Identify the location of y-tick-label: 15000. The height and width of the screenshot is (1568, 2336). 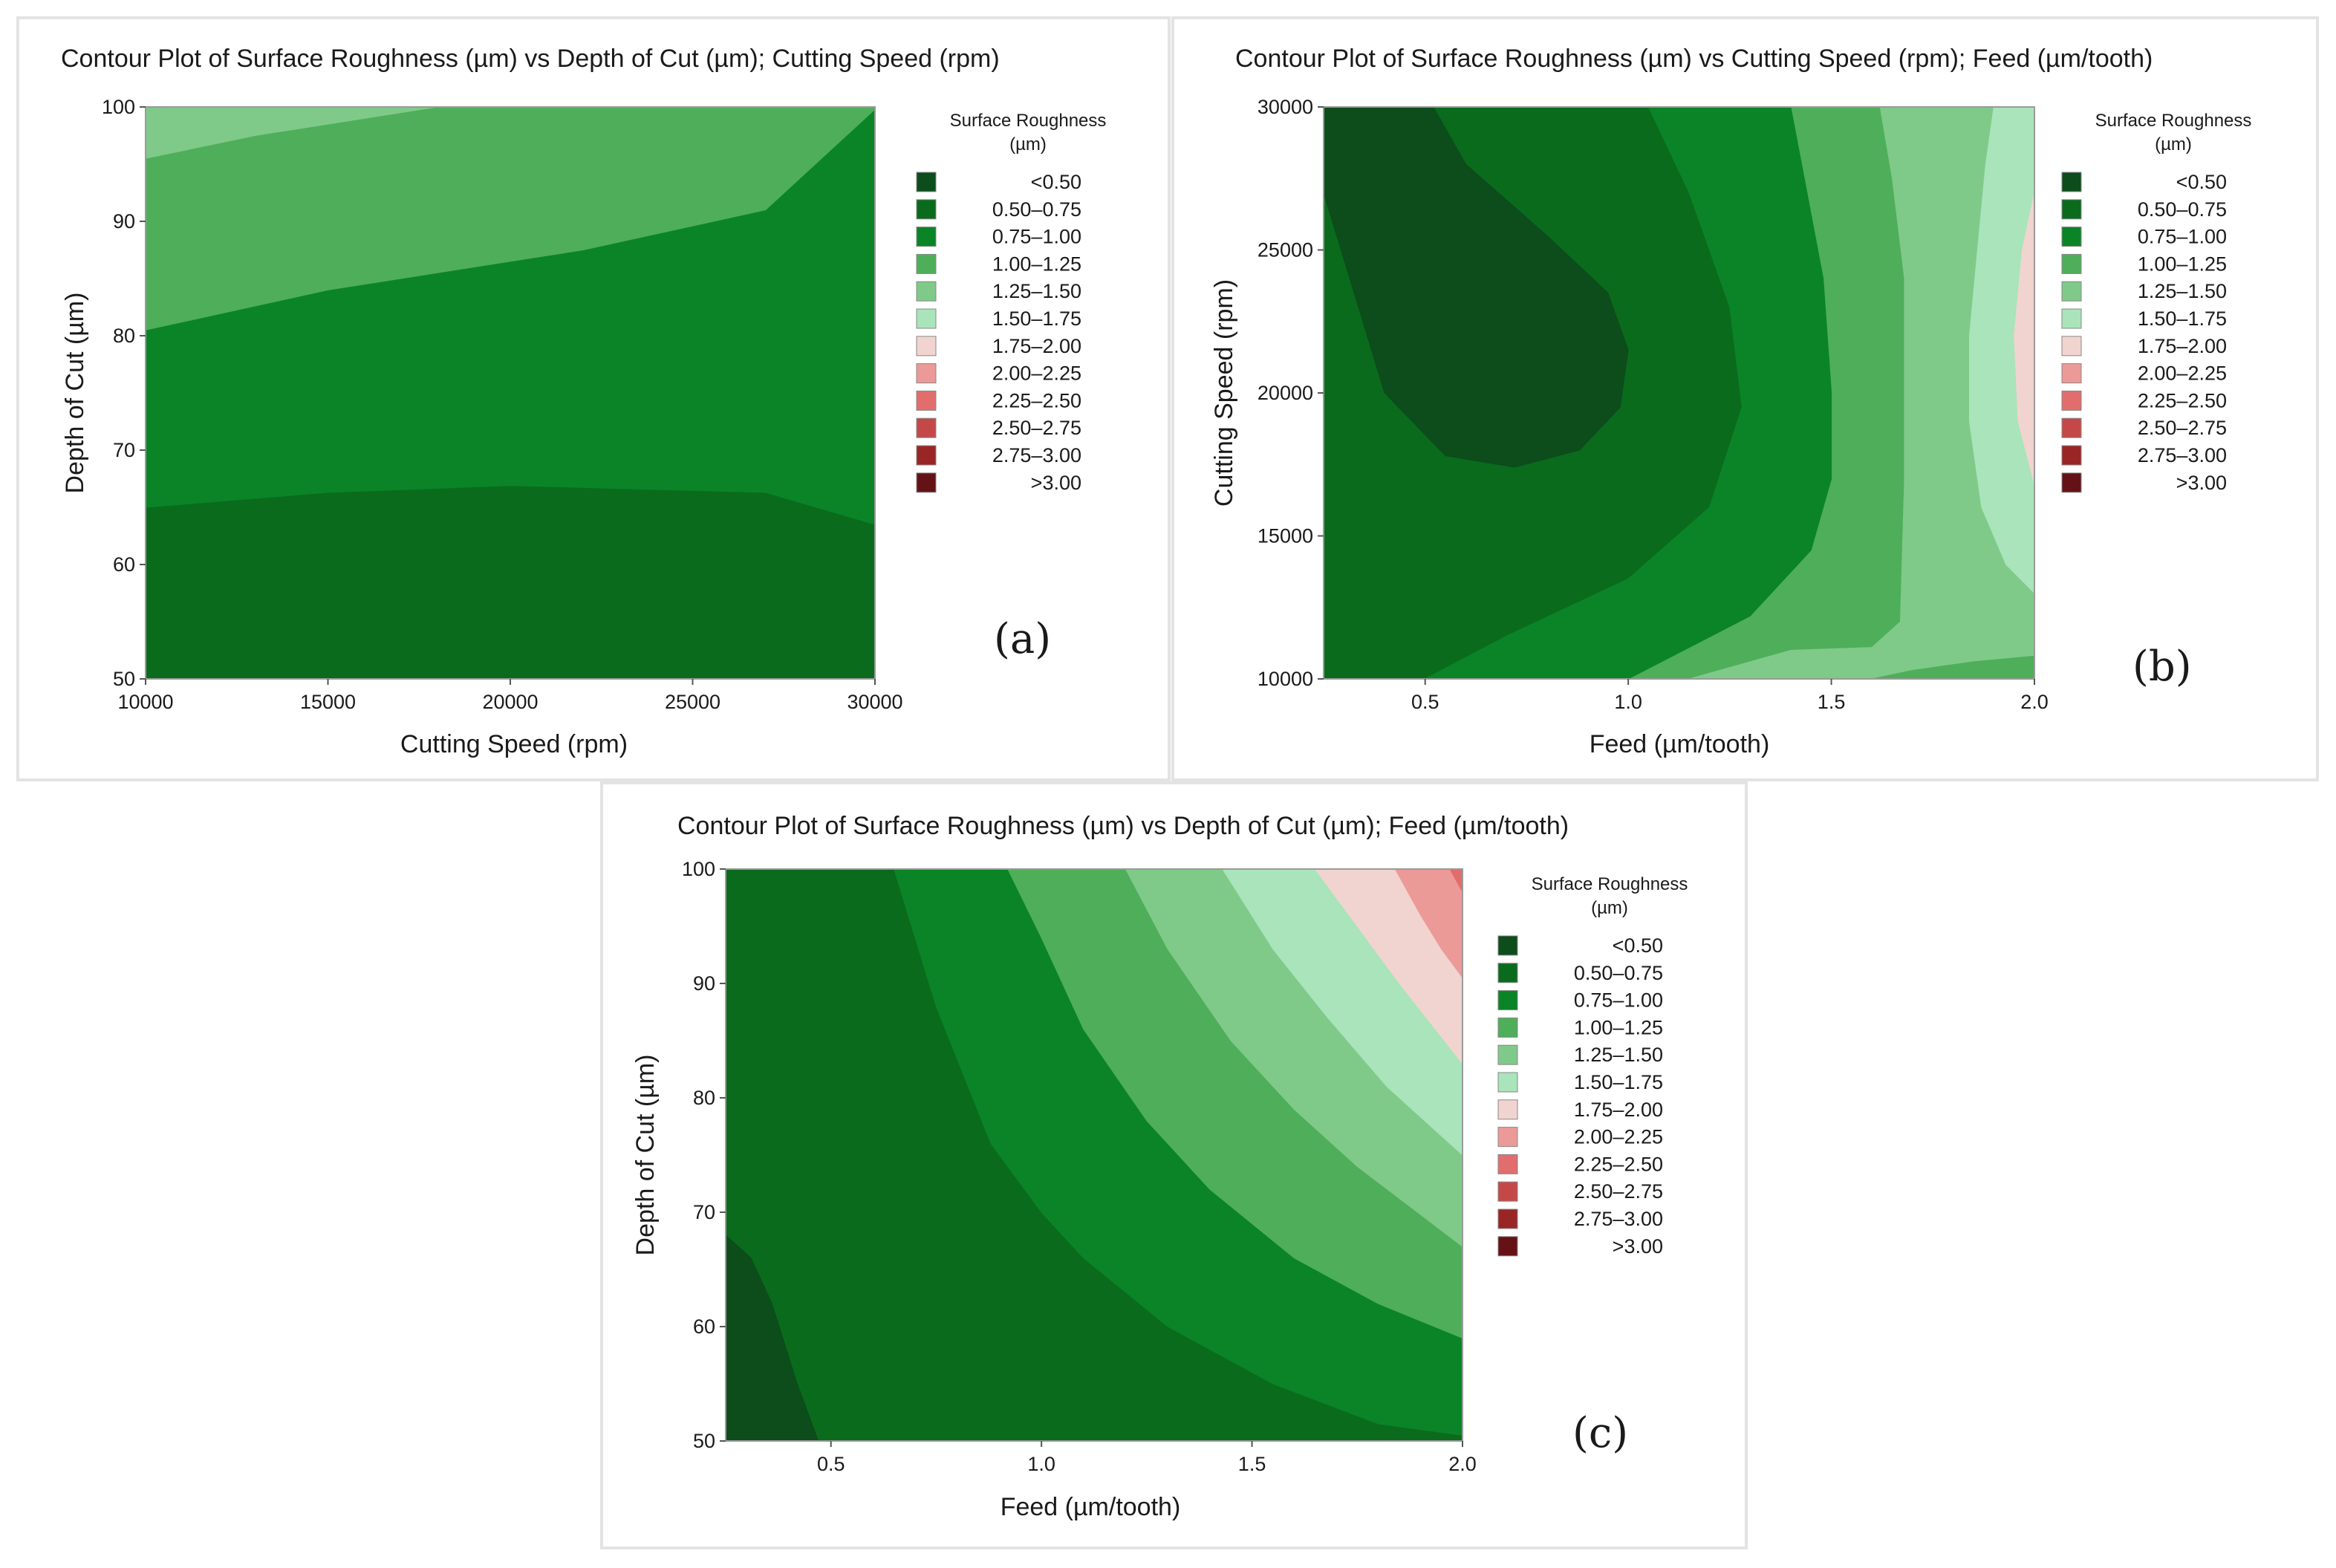
(1285, 536).